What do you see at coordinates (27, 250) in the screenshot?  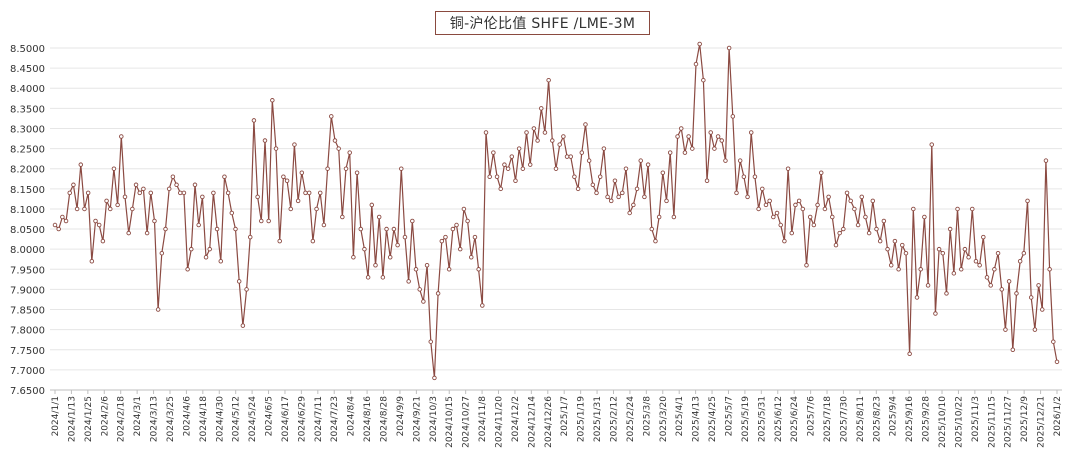 I see `y-tick-label: 8.0000` at bounding box center [27, 250].